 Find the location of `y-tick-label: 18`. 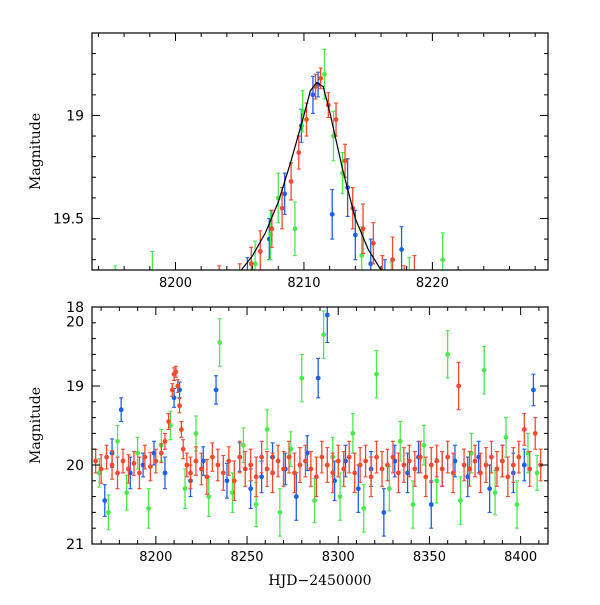

y-tick-label: 18 is located at coordinates (75, 308).